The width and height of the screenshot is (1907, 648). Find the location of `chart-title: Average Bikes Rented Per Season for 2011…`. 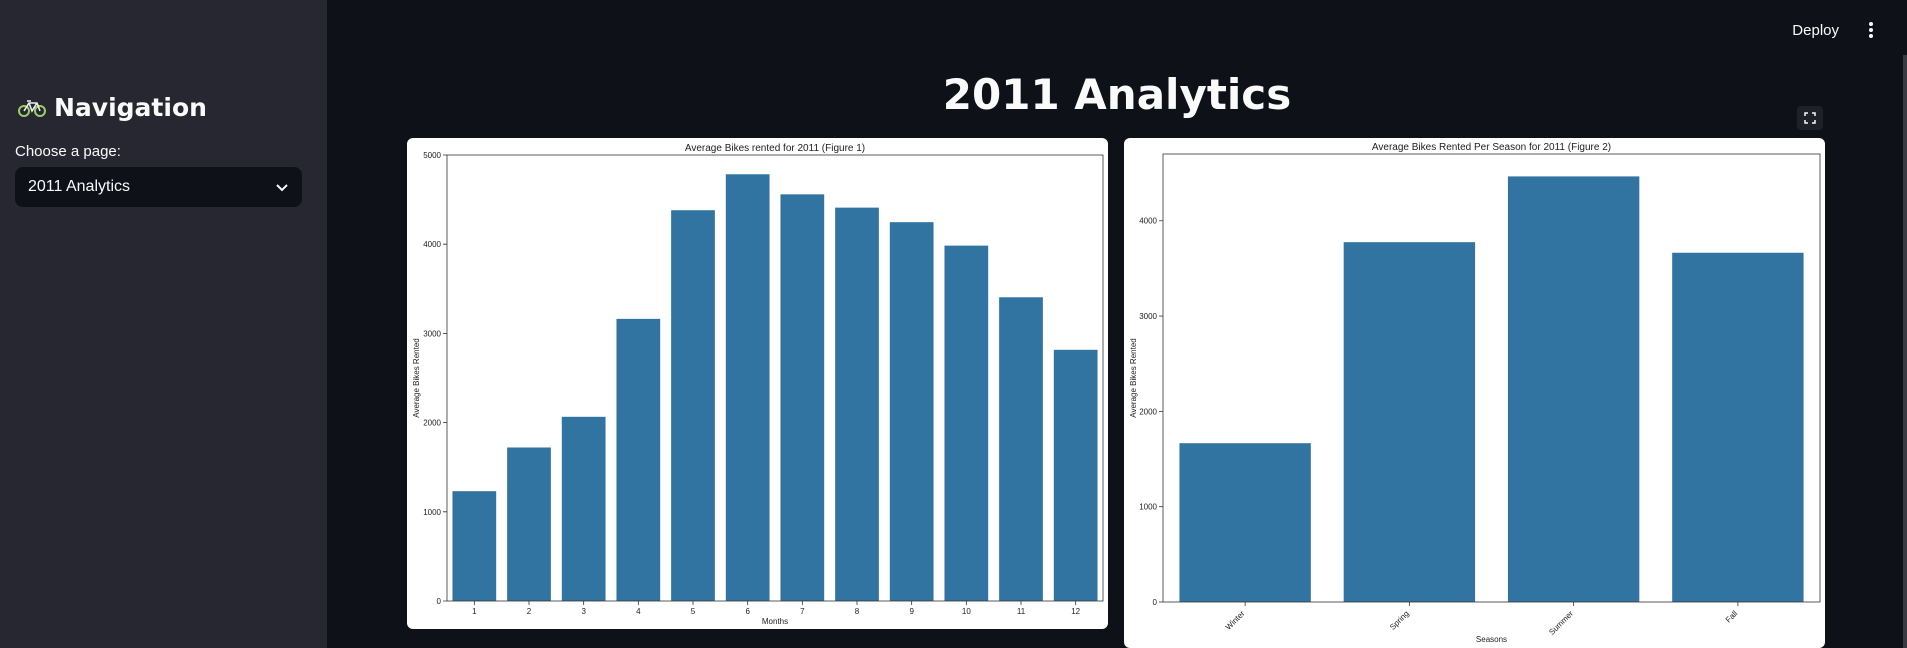

chart-title: Average Bikes Rented Per Season for 2011… is located at coordinates (1491, 147).